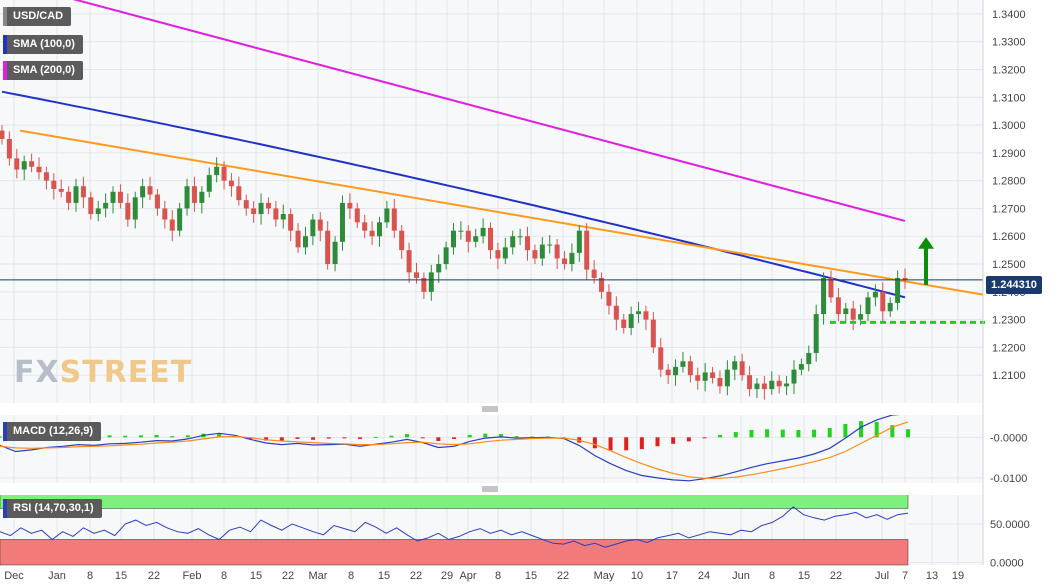  I want to click on macd-tick-label: -0.0100, so click(1008, 479).